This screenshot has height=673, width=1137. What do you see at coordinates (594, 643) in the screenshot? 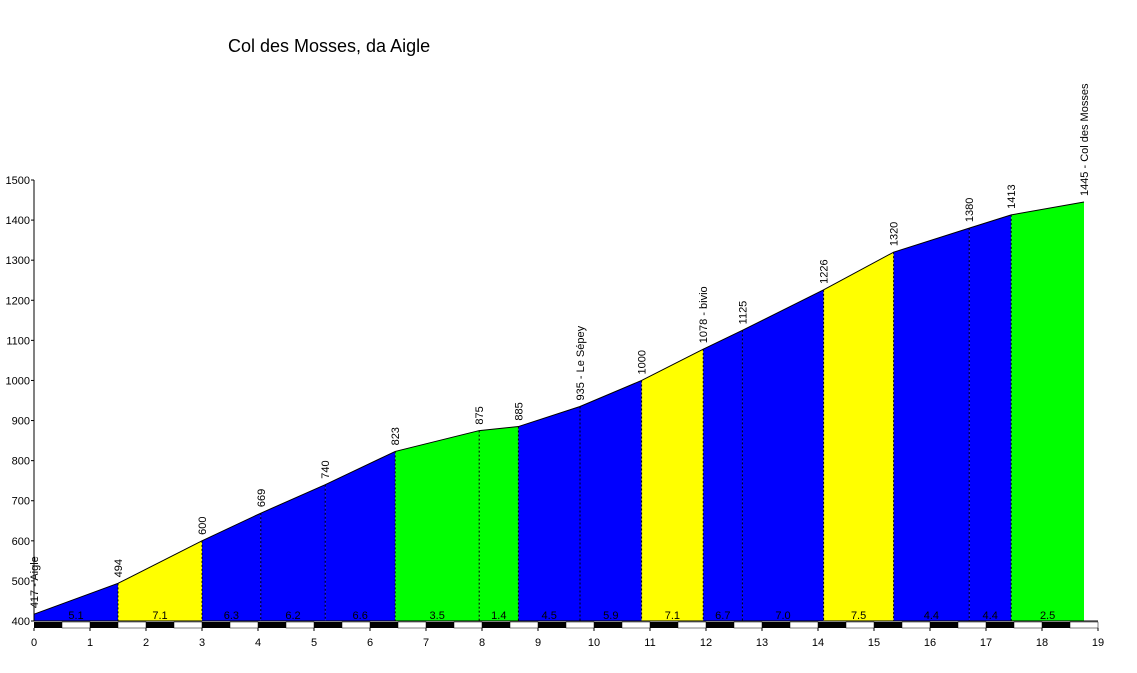
I see `x-tick-label: 10` at bounding box center [594, 643].